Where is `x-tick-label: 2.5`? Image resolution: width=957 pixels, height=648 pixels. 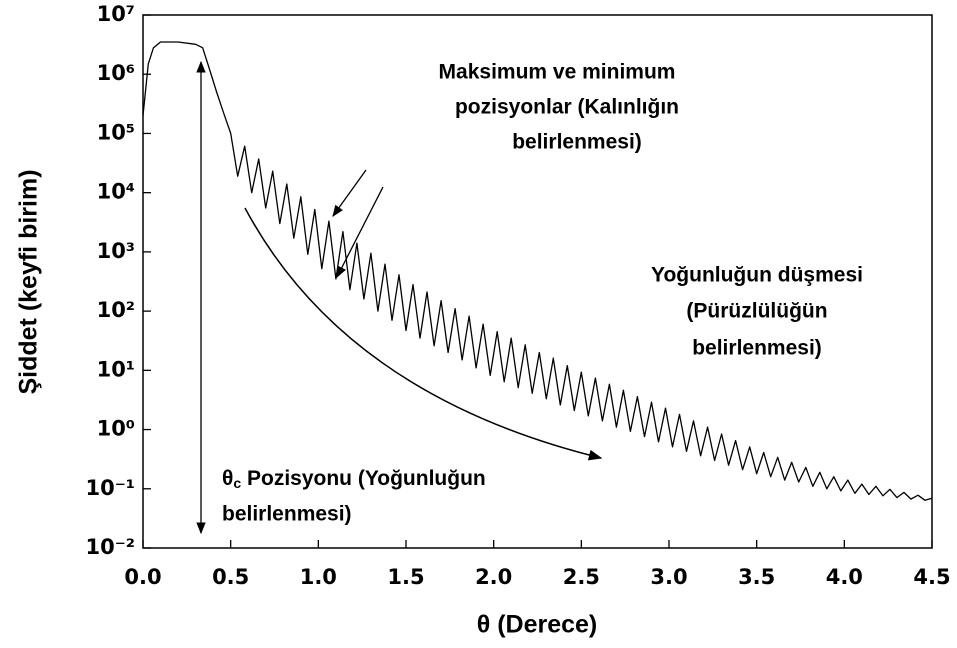 x-tick-label: 2.5 is located at coordinates (581, 577).